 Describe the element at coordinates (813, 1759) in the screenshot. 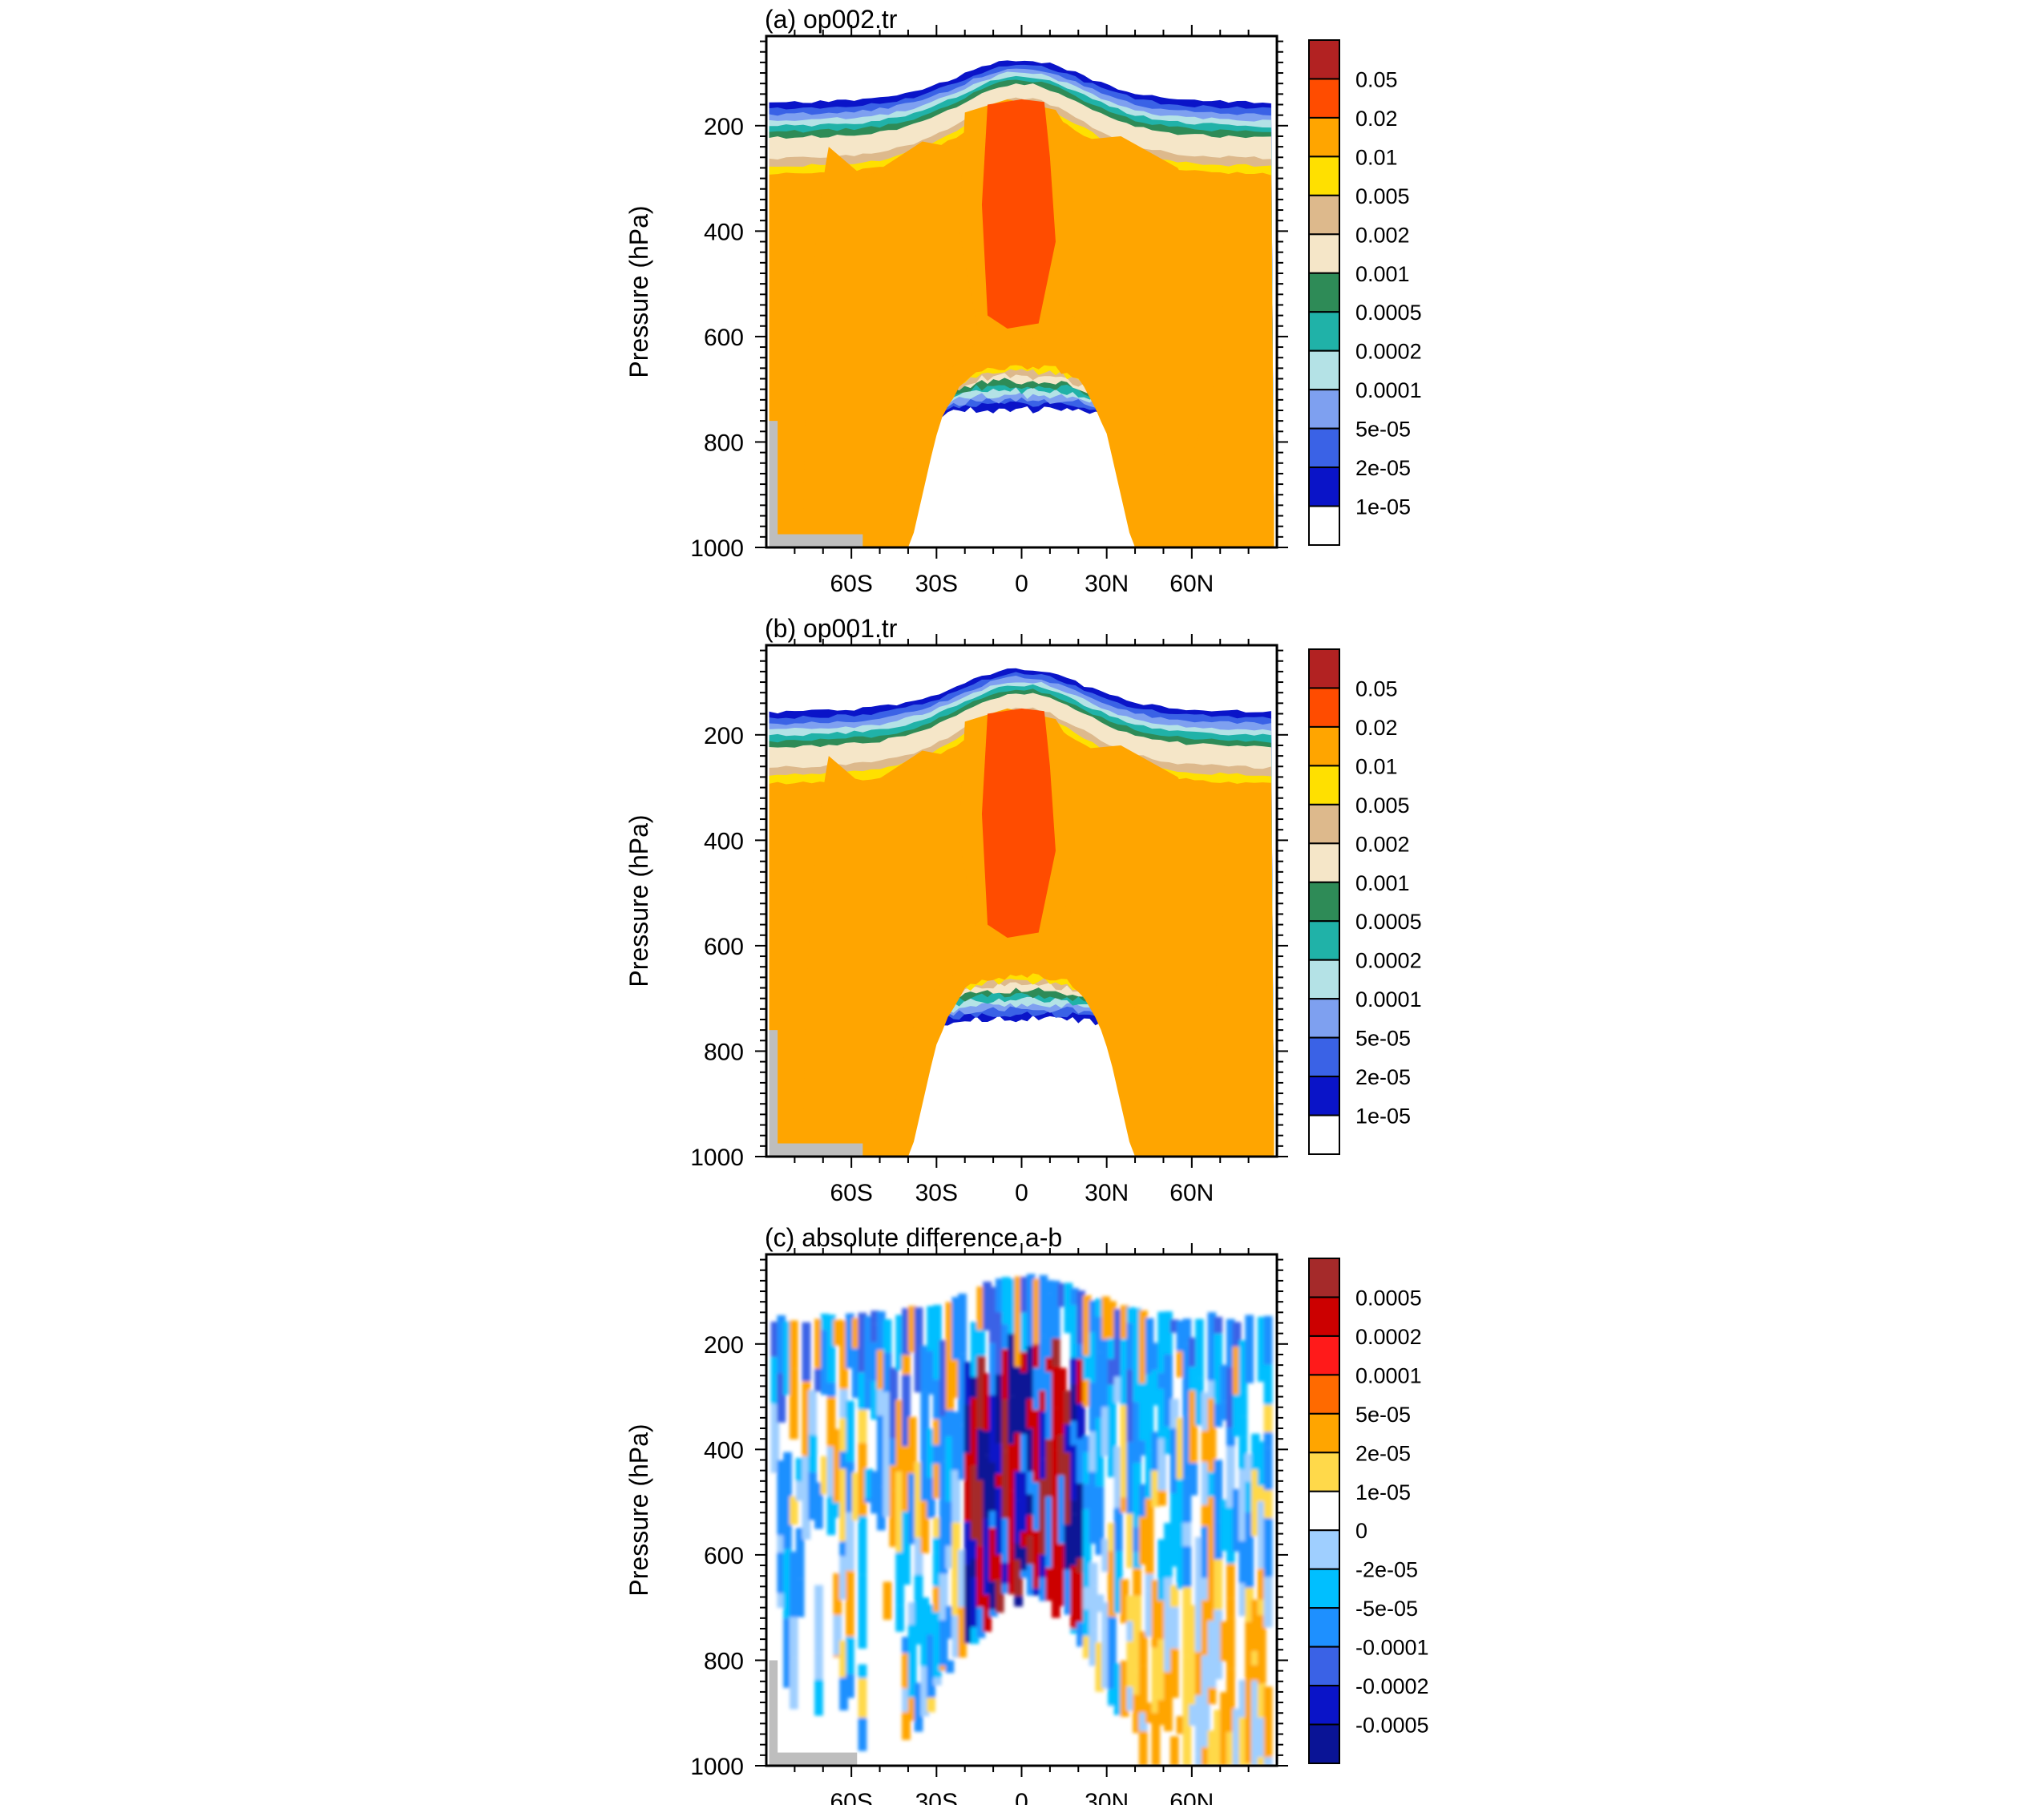

I see `missing-data-surface` at that location.